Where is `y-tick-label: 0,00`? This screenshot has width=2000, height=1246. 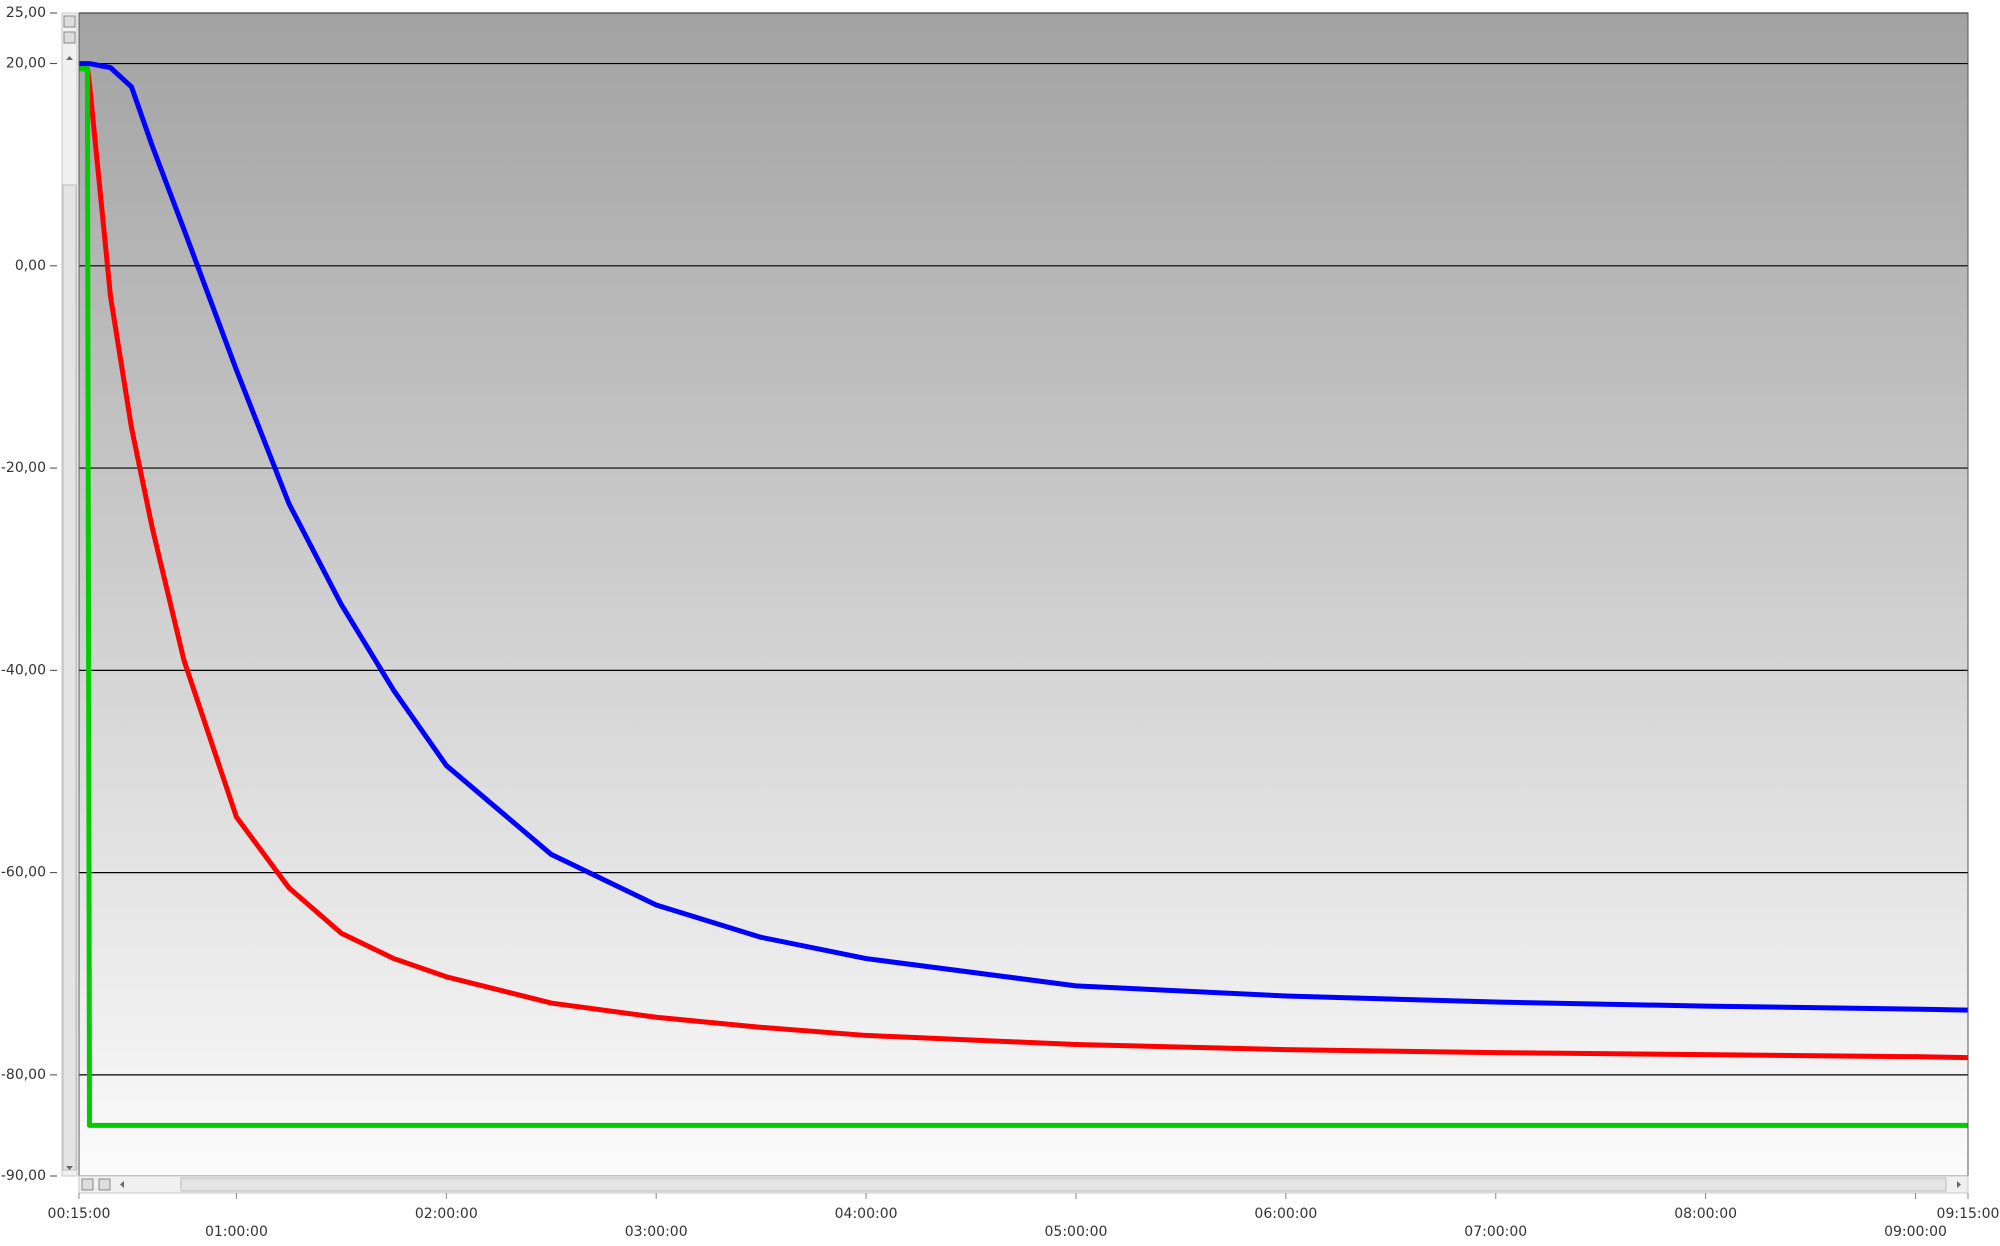 y-tick-label: 0,00 is located at coordinates (30, 266).